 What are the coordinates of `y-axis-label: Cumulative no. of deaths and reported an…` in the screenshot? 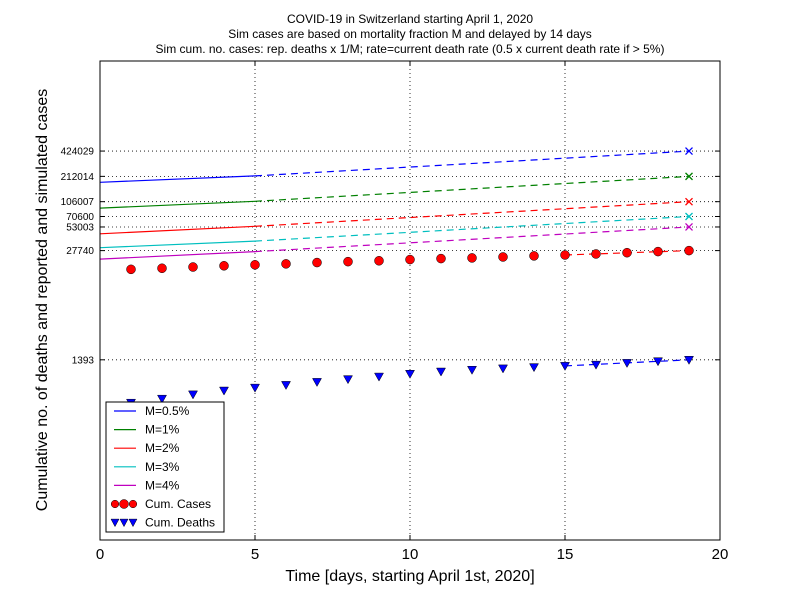 It's located at (42, 300).